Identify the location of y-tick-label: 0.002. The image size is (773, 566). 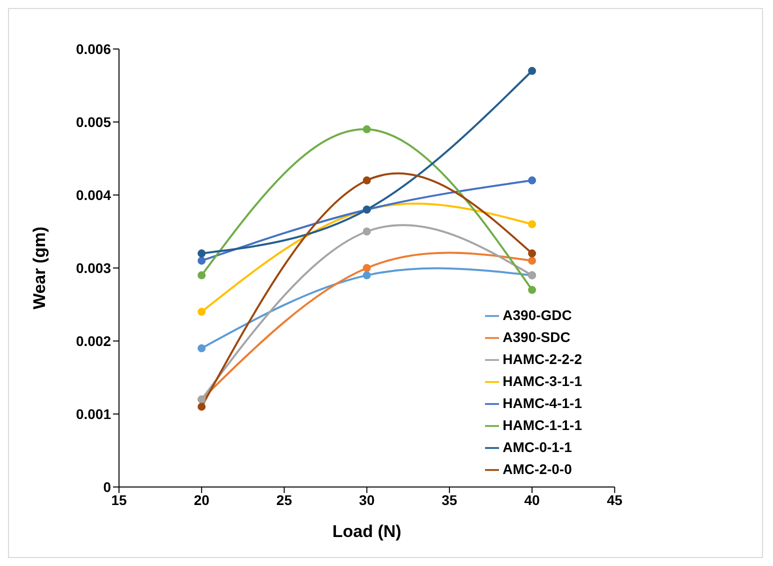
(94, 340).